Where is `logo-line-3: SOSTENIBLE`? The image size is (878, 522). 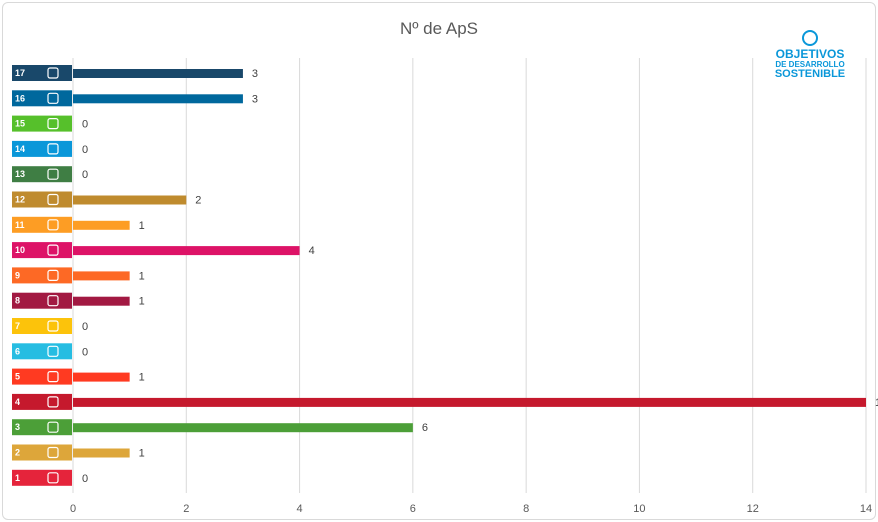
logo-line-3: SOSTENIBLE is located at coordinates (810, 74).